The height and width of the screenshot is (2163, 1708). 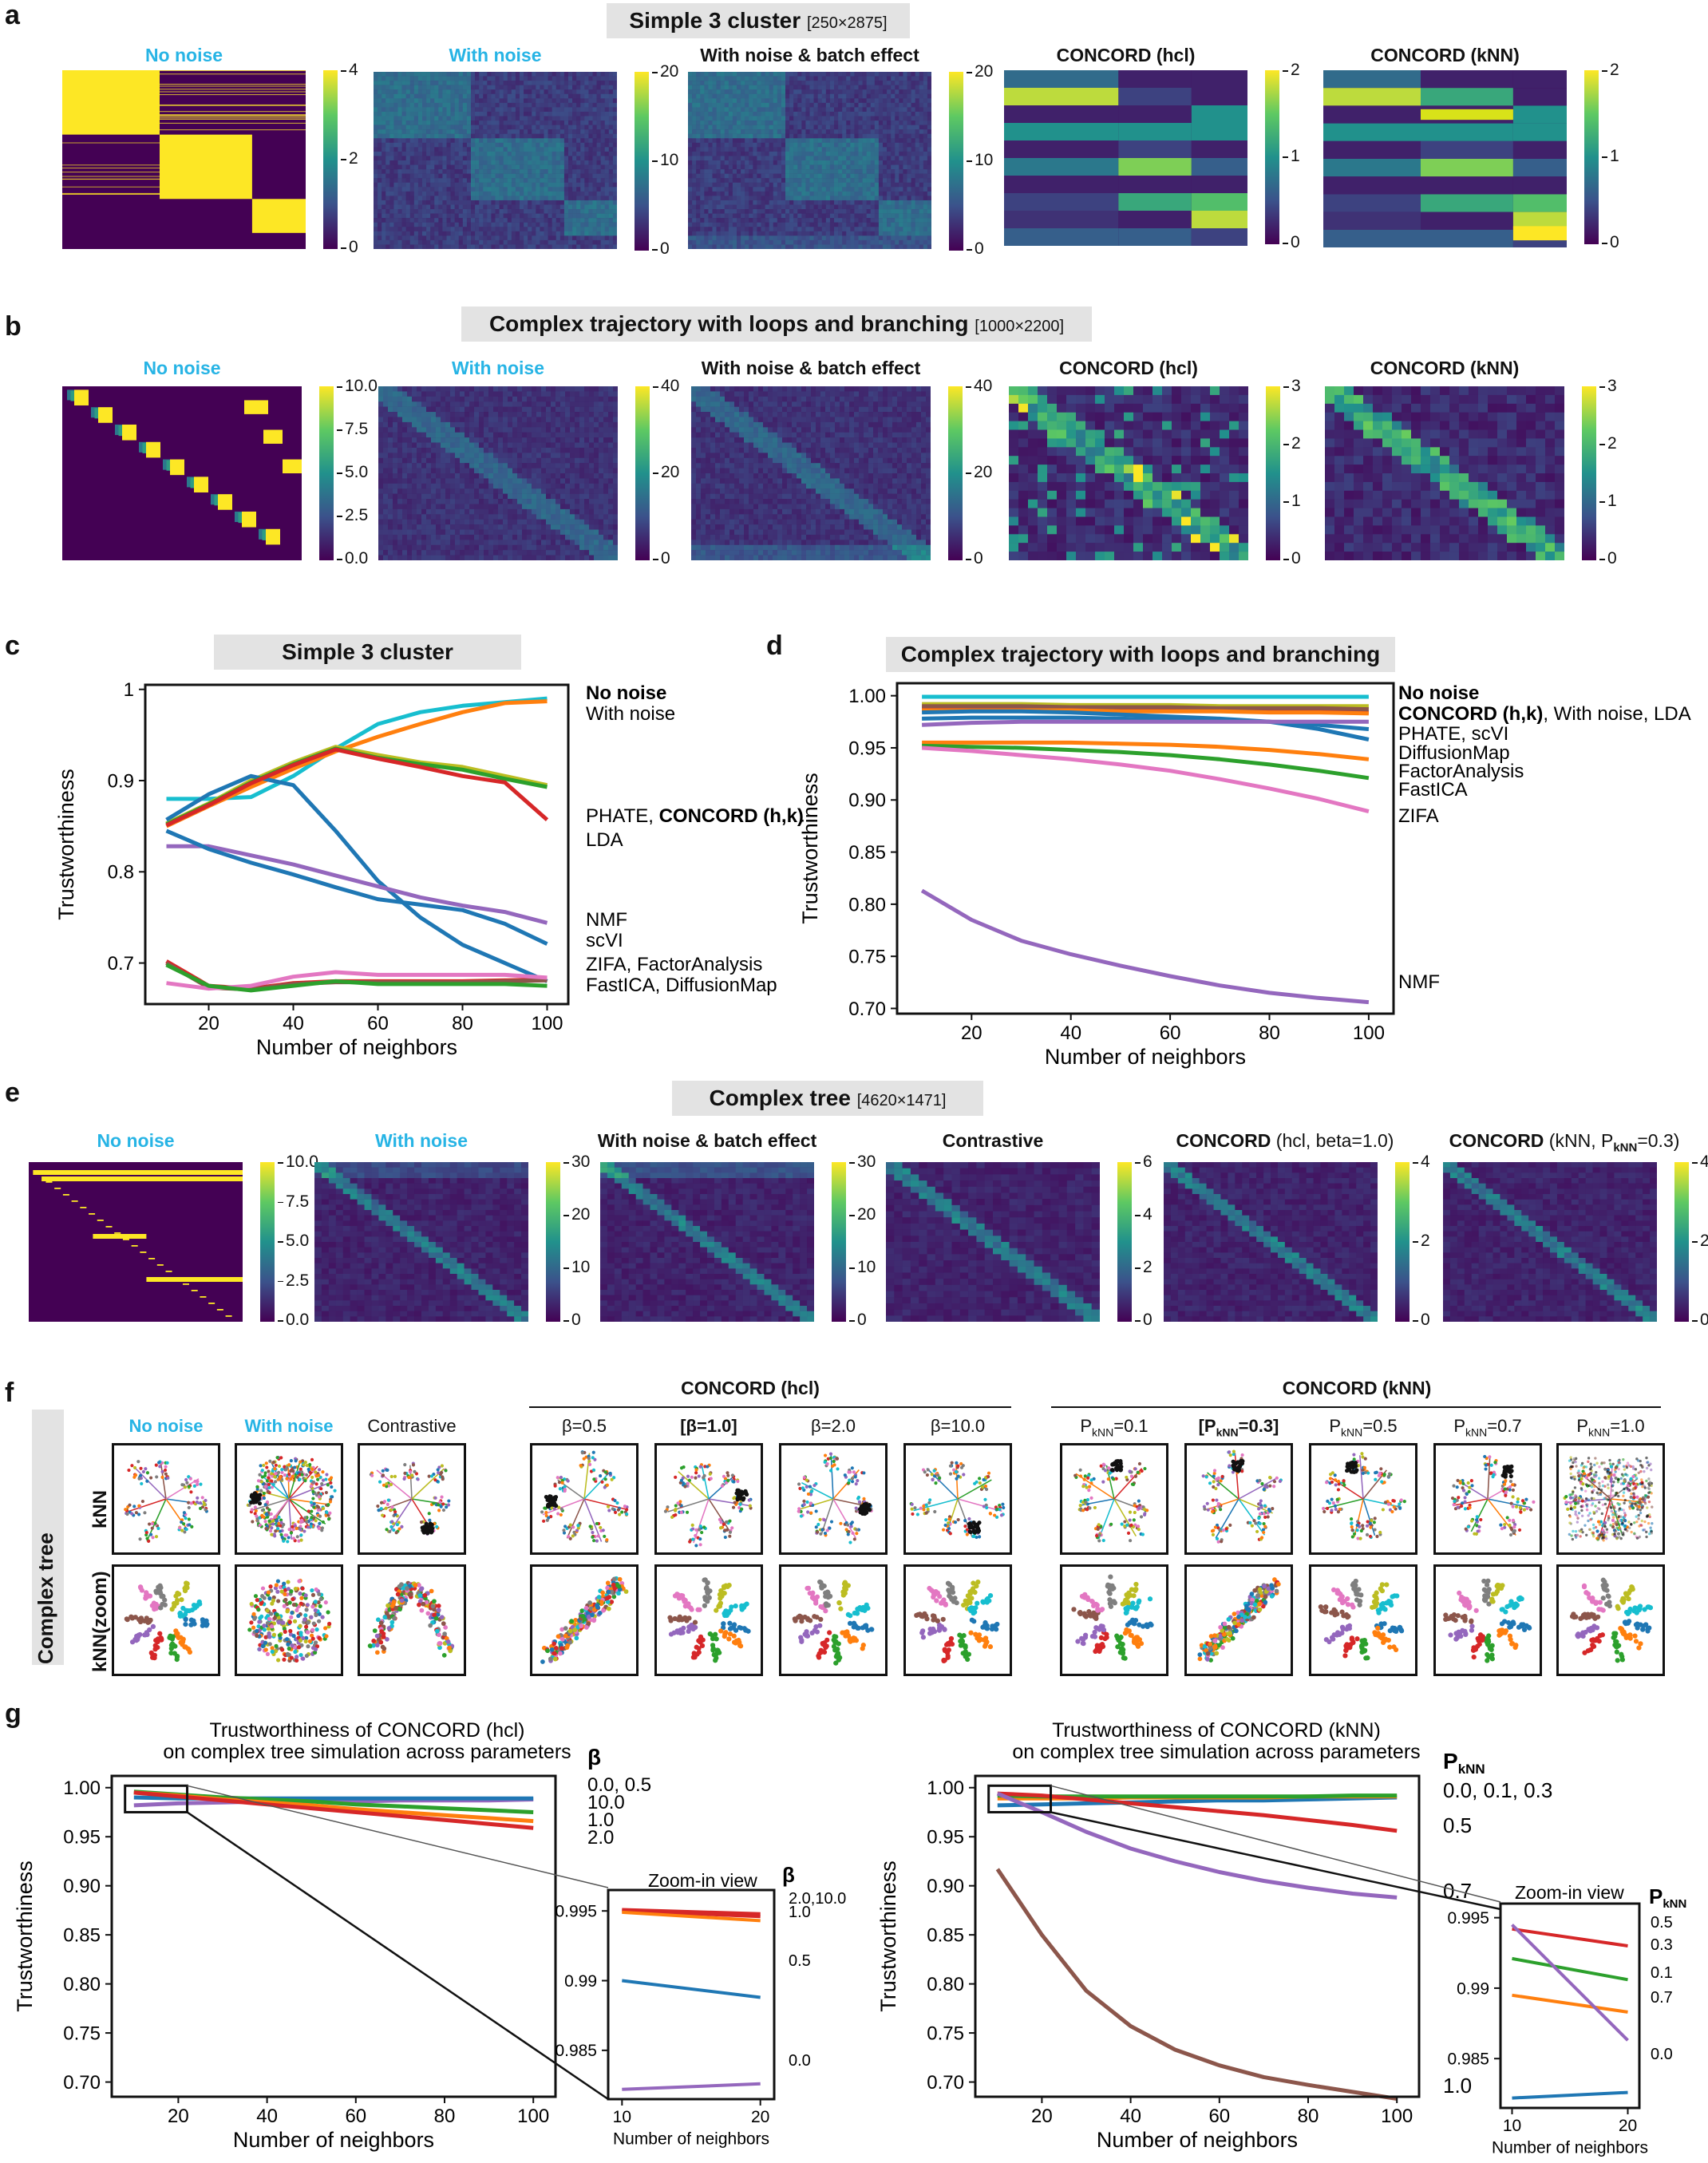 I want to click on colorbar-b-2-tick: 20, so click(x=979, y=472).